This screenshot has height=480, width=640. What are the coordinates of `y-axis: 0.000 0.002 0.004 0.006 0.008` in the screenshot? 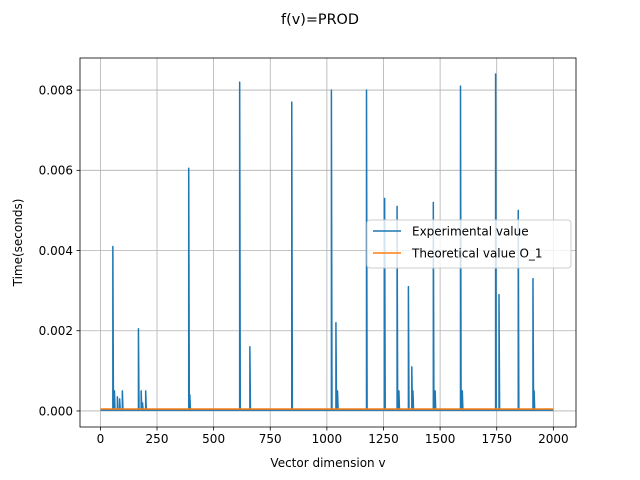 It's located at (59, 250).